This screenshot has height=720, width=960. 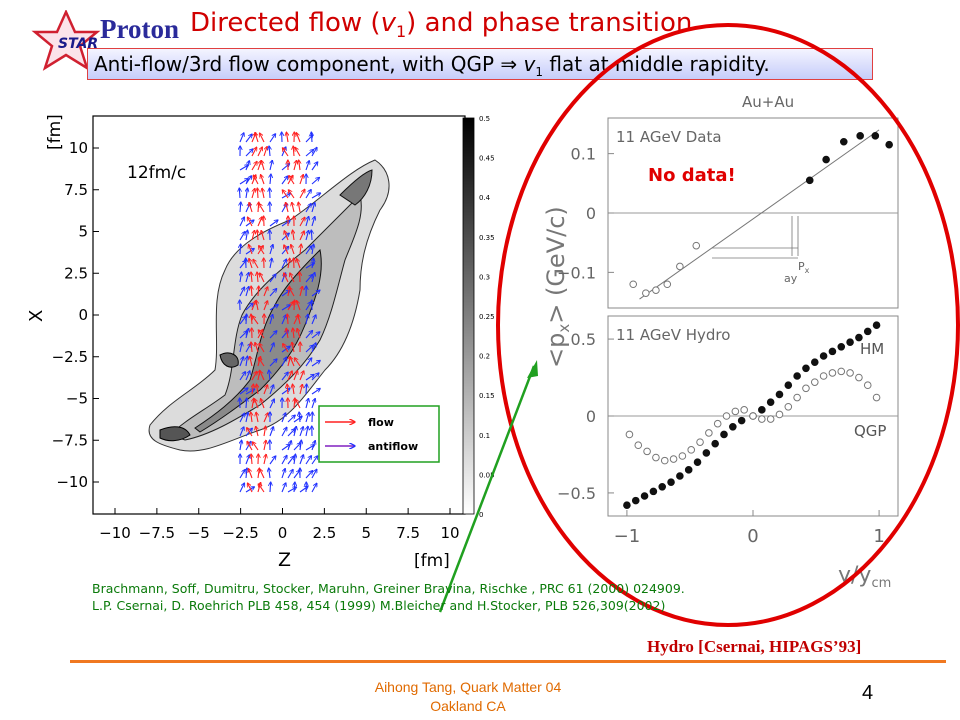 I want to click on ay-note: ay, so click(x=791, y=278).